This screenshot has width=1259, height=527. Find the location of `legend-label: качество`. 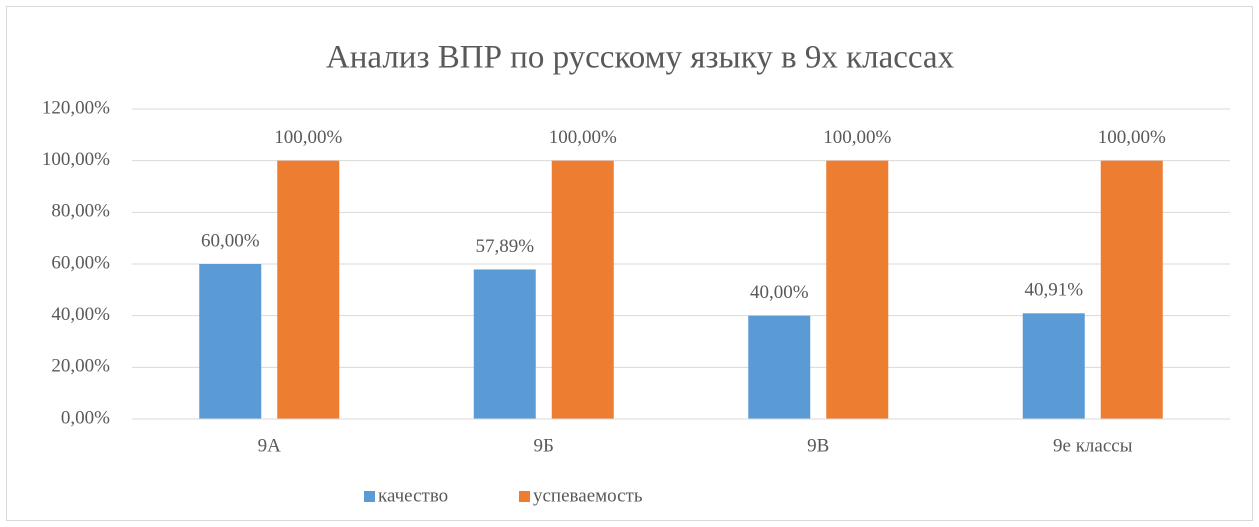

legend-label: качество is located at coordinates (413, 495).